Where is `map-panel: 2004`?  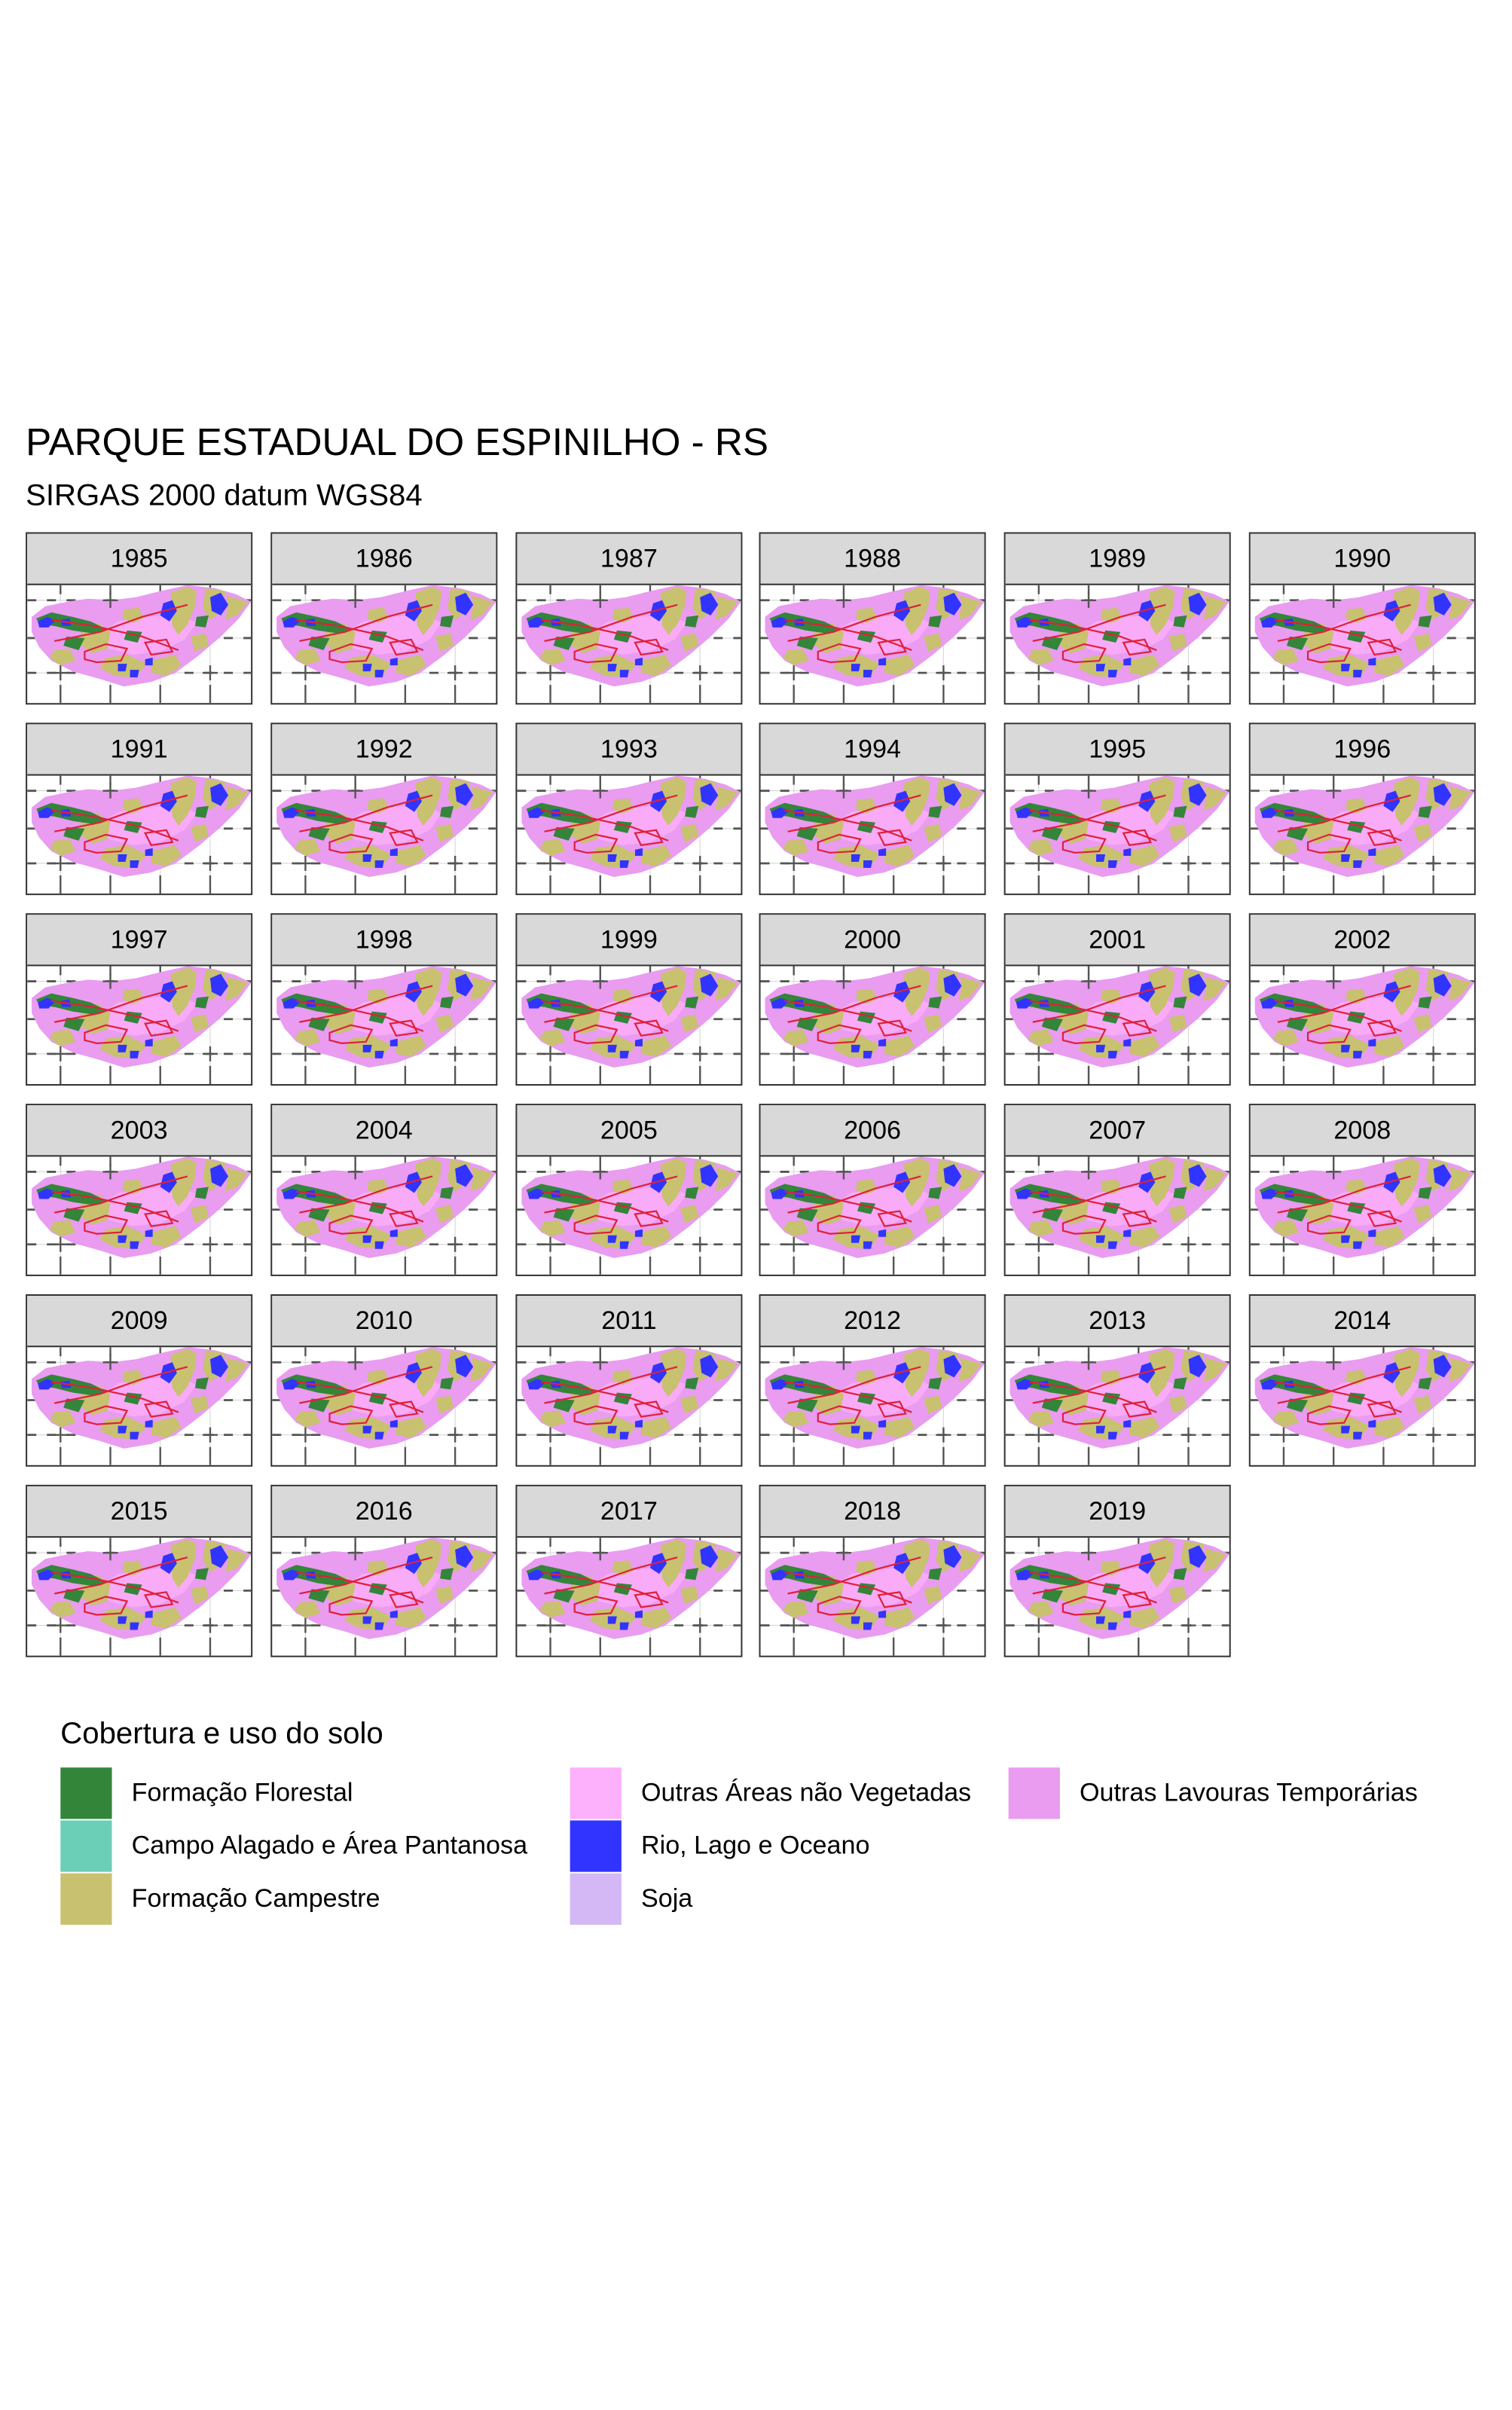
map-panel: 2004 is located at coordinates (384, 1190).